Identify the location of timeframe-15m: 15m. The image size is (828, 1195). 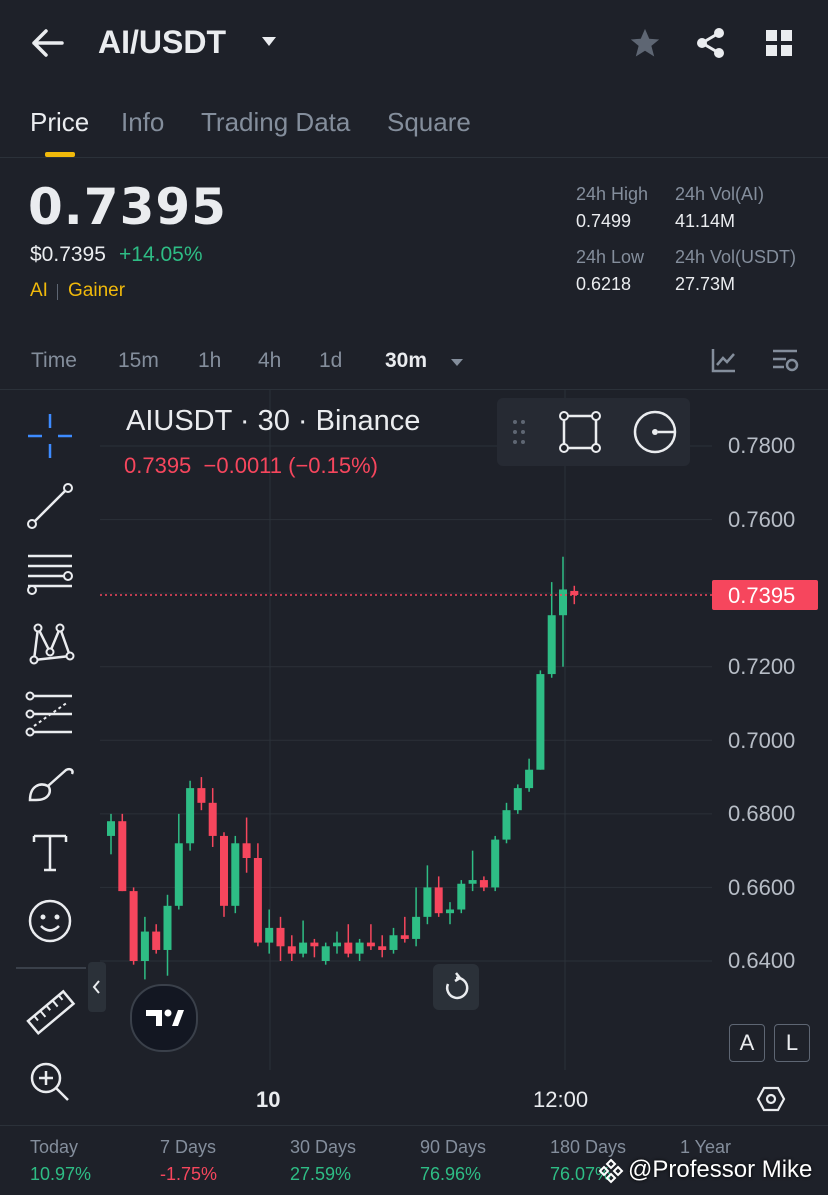
(138, 360).